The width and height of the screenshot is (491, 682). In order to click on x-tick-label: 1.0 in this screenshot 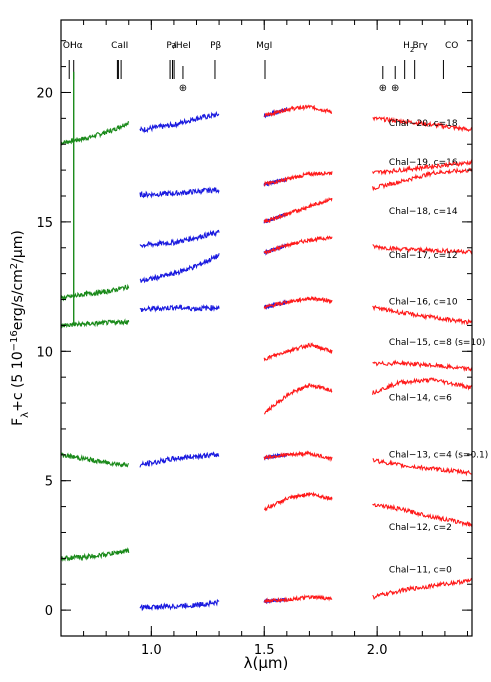, I will do `click(151, 650)`.